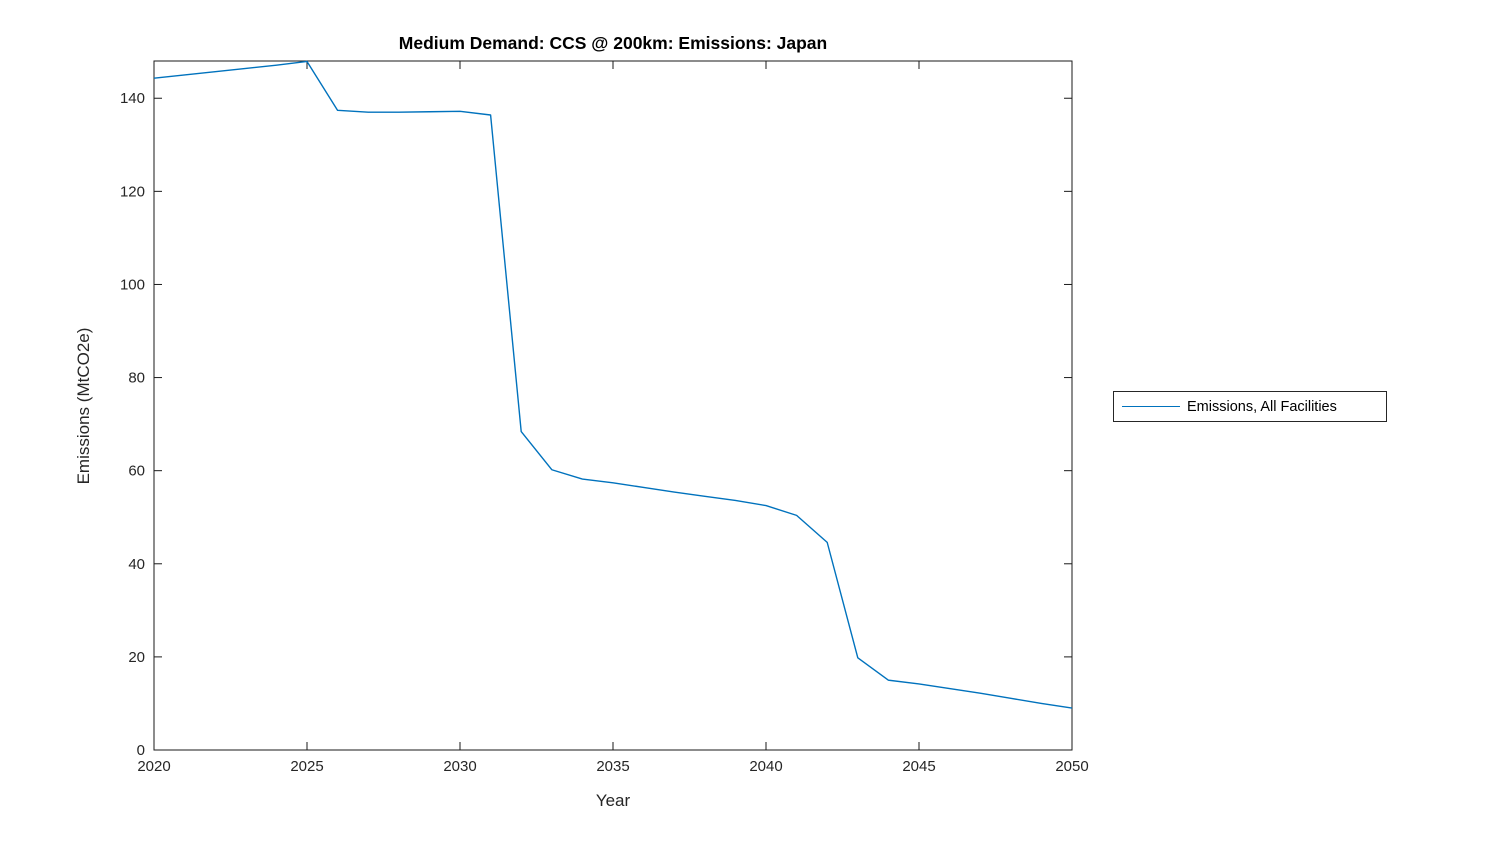 Image resolution: width=1500 pixels, height=844 pixels. What do you see at coordinates (918, 766) in the screenshot?
I see `x-tick-label: 2045` at bounding box center [918, 766].